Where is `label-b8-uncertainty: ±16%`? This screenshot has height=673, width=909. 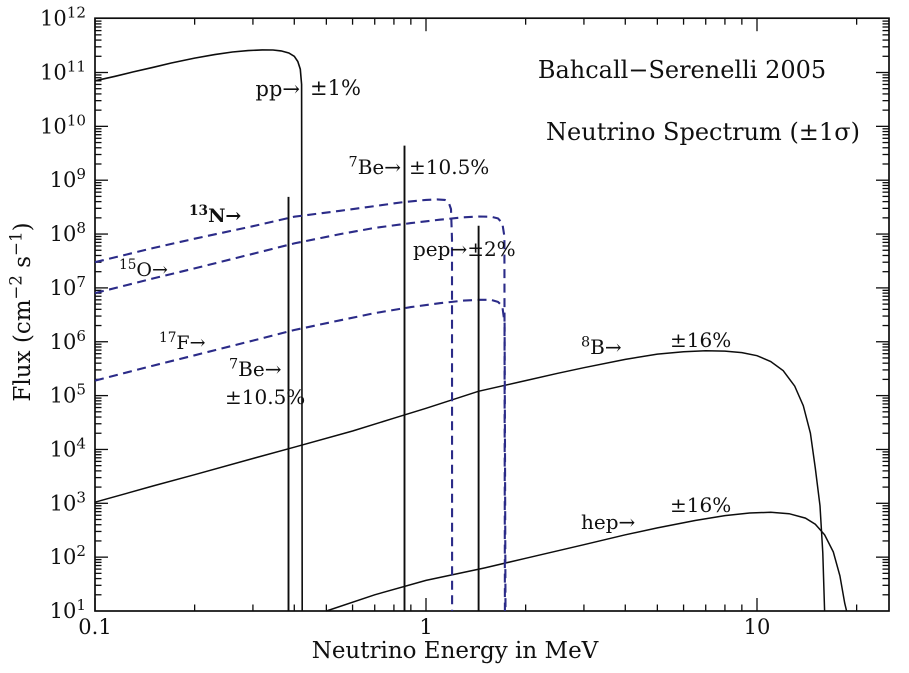 label-b8-uncertainty: ±16% is located at coordinates (700, 340).